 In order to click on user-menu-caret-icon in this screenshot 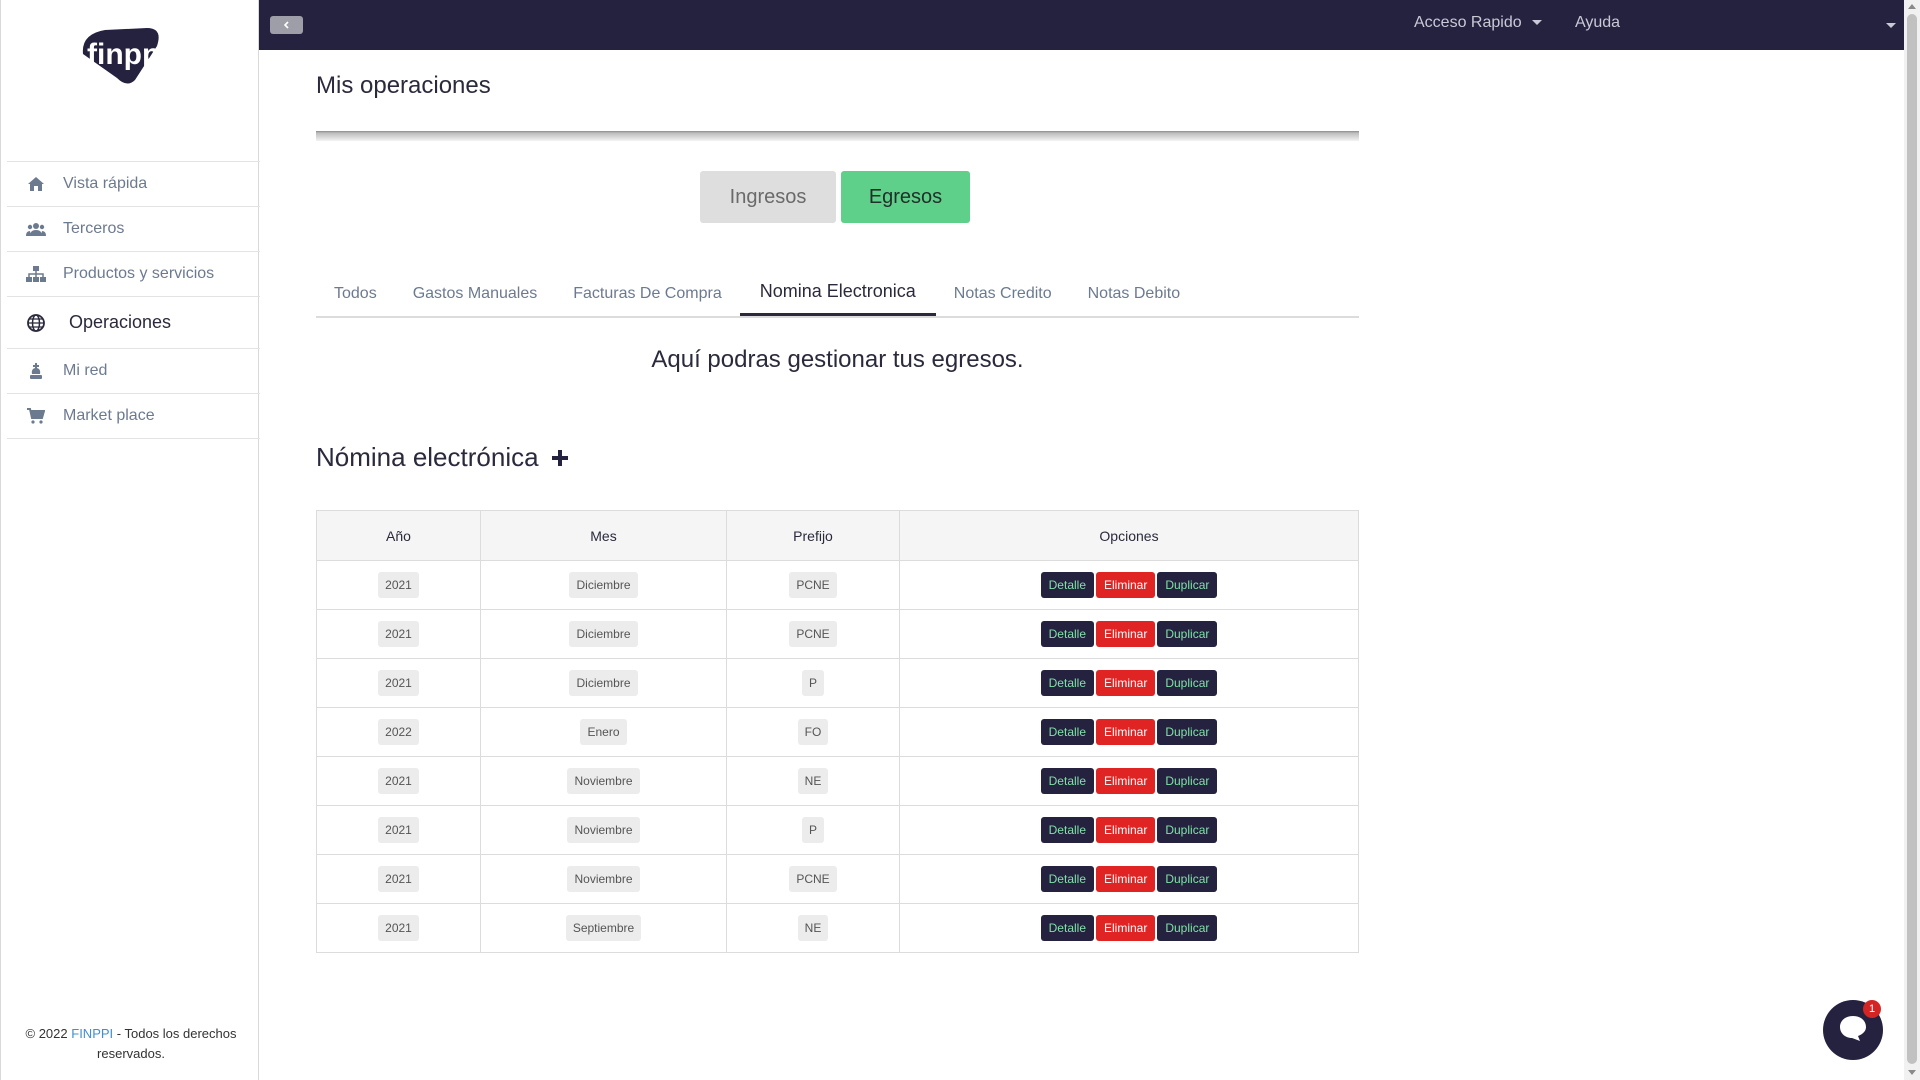, I will do `click(1891, 25)`.